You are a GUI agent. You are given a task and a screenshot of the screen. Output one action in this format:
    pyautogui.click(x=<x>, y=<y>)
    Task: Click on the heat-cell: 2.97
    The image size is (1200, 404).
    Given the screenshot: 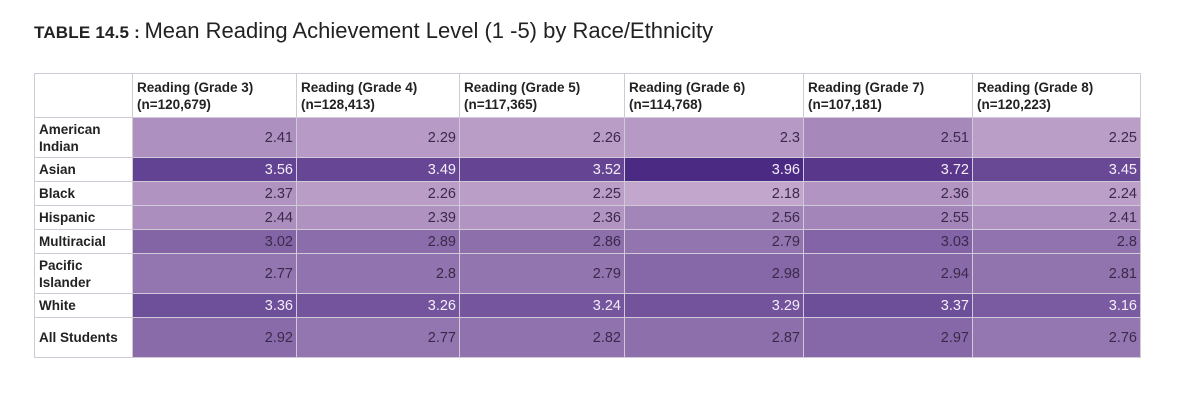 What is the action you would take?
    pyautogui.click(x=888, y=337)
    